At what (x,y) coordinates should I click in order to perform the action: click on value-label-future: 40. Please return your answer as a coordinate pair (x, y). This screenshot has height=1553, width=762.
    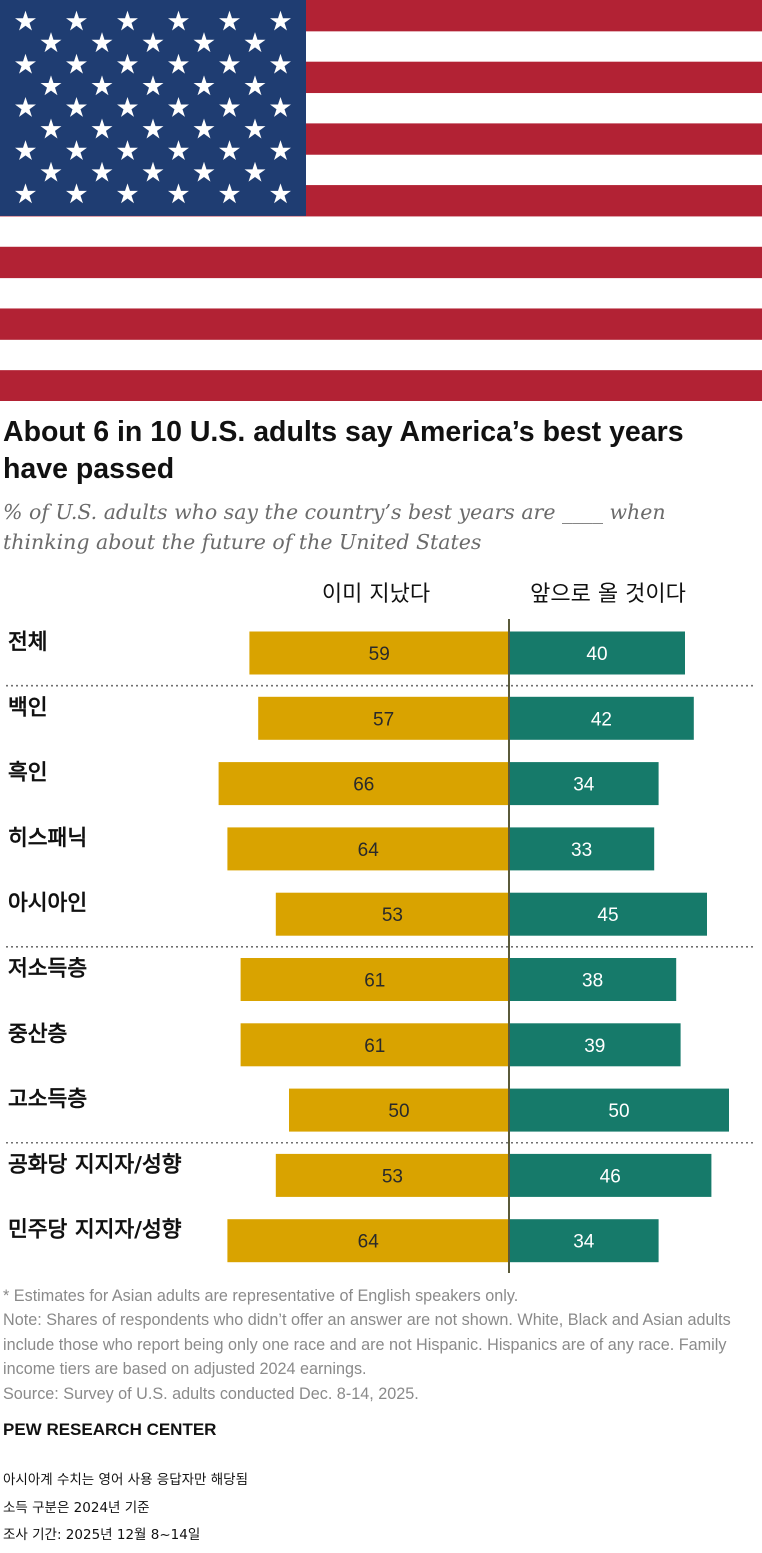
    Looking at the image, I should click on (596, 654).